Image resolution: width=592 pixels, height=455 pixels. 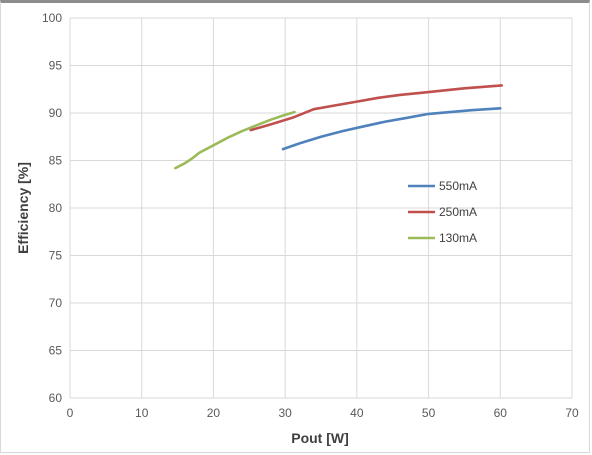 What do you see at coordinates (320, 438) in the screenshot?
I see `x-axis-title: Pout [W]` at bounding box center [320, 438].